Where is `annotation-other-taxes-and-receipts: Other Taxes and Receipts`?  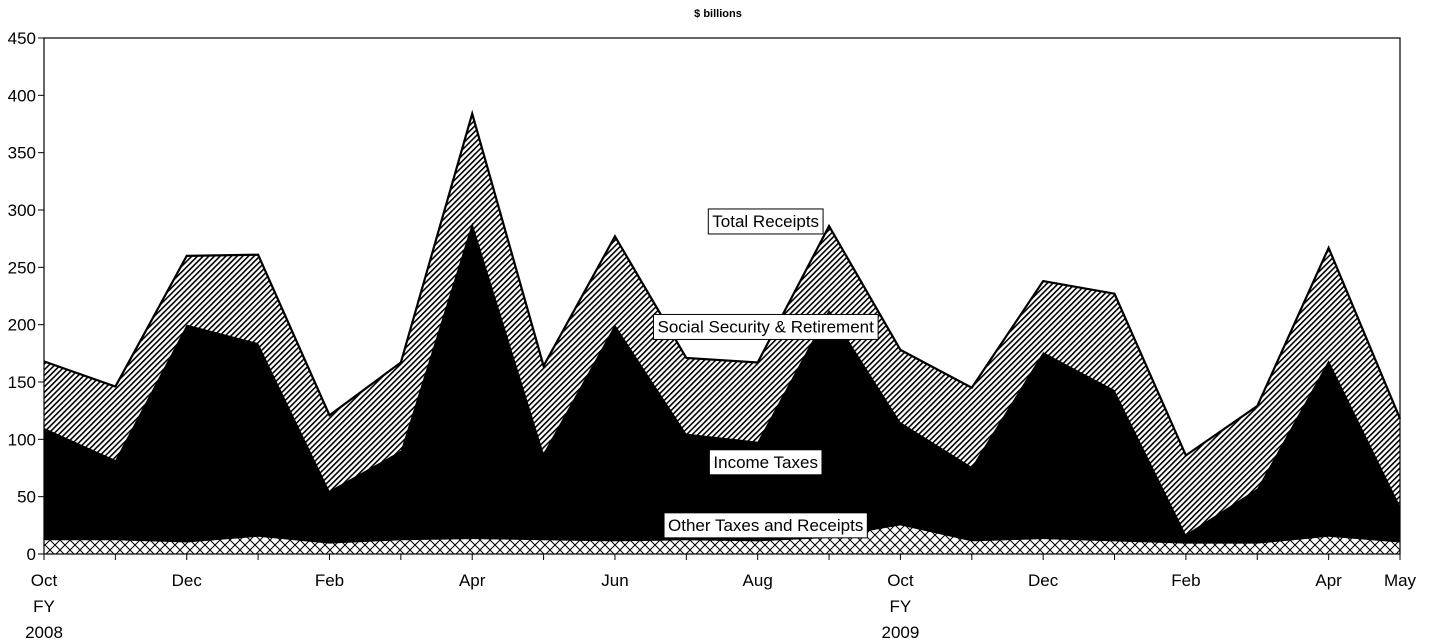 annotation-other-taxes-and-receipts: Other Taxes and Receipts is located at coordinates (765, 525).